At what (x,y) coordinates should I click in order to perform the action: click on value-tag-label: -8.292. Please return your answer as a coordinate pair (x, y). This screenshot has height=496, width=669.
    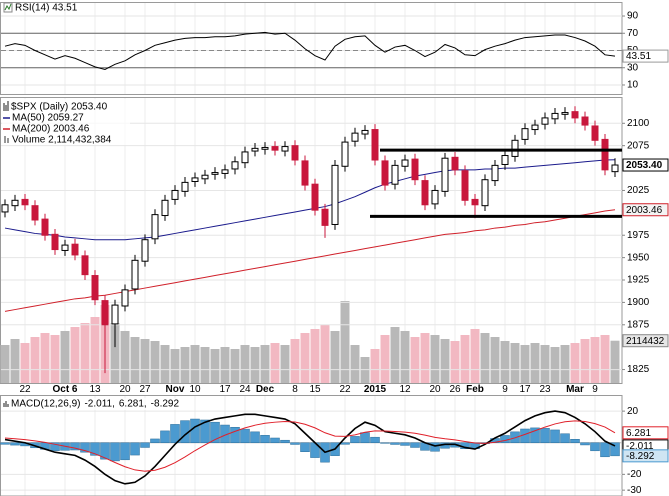
    Looking at the image, I should click on (640, 456).